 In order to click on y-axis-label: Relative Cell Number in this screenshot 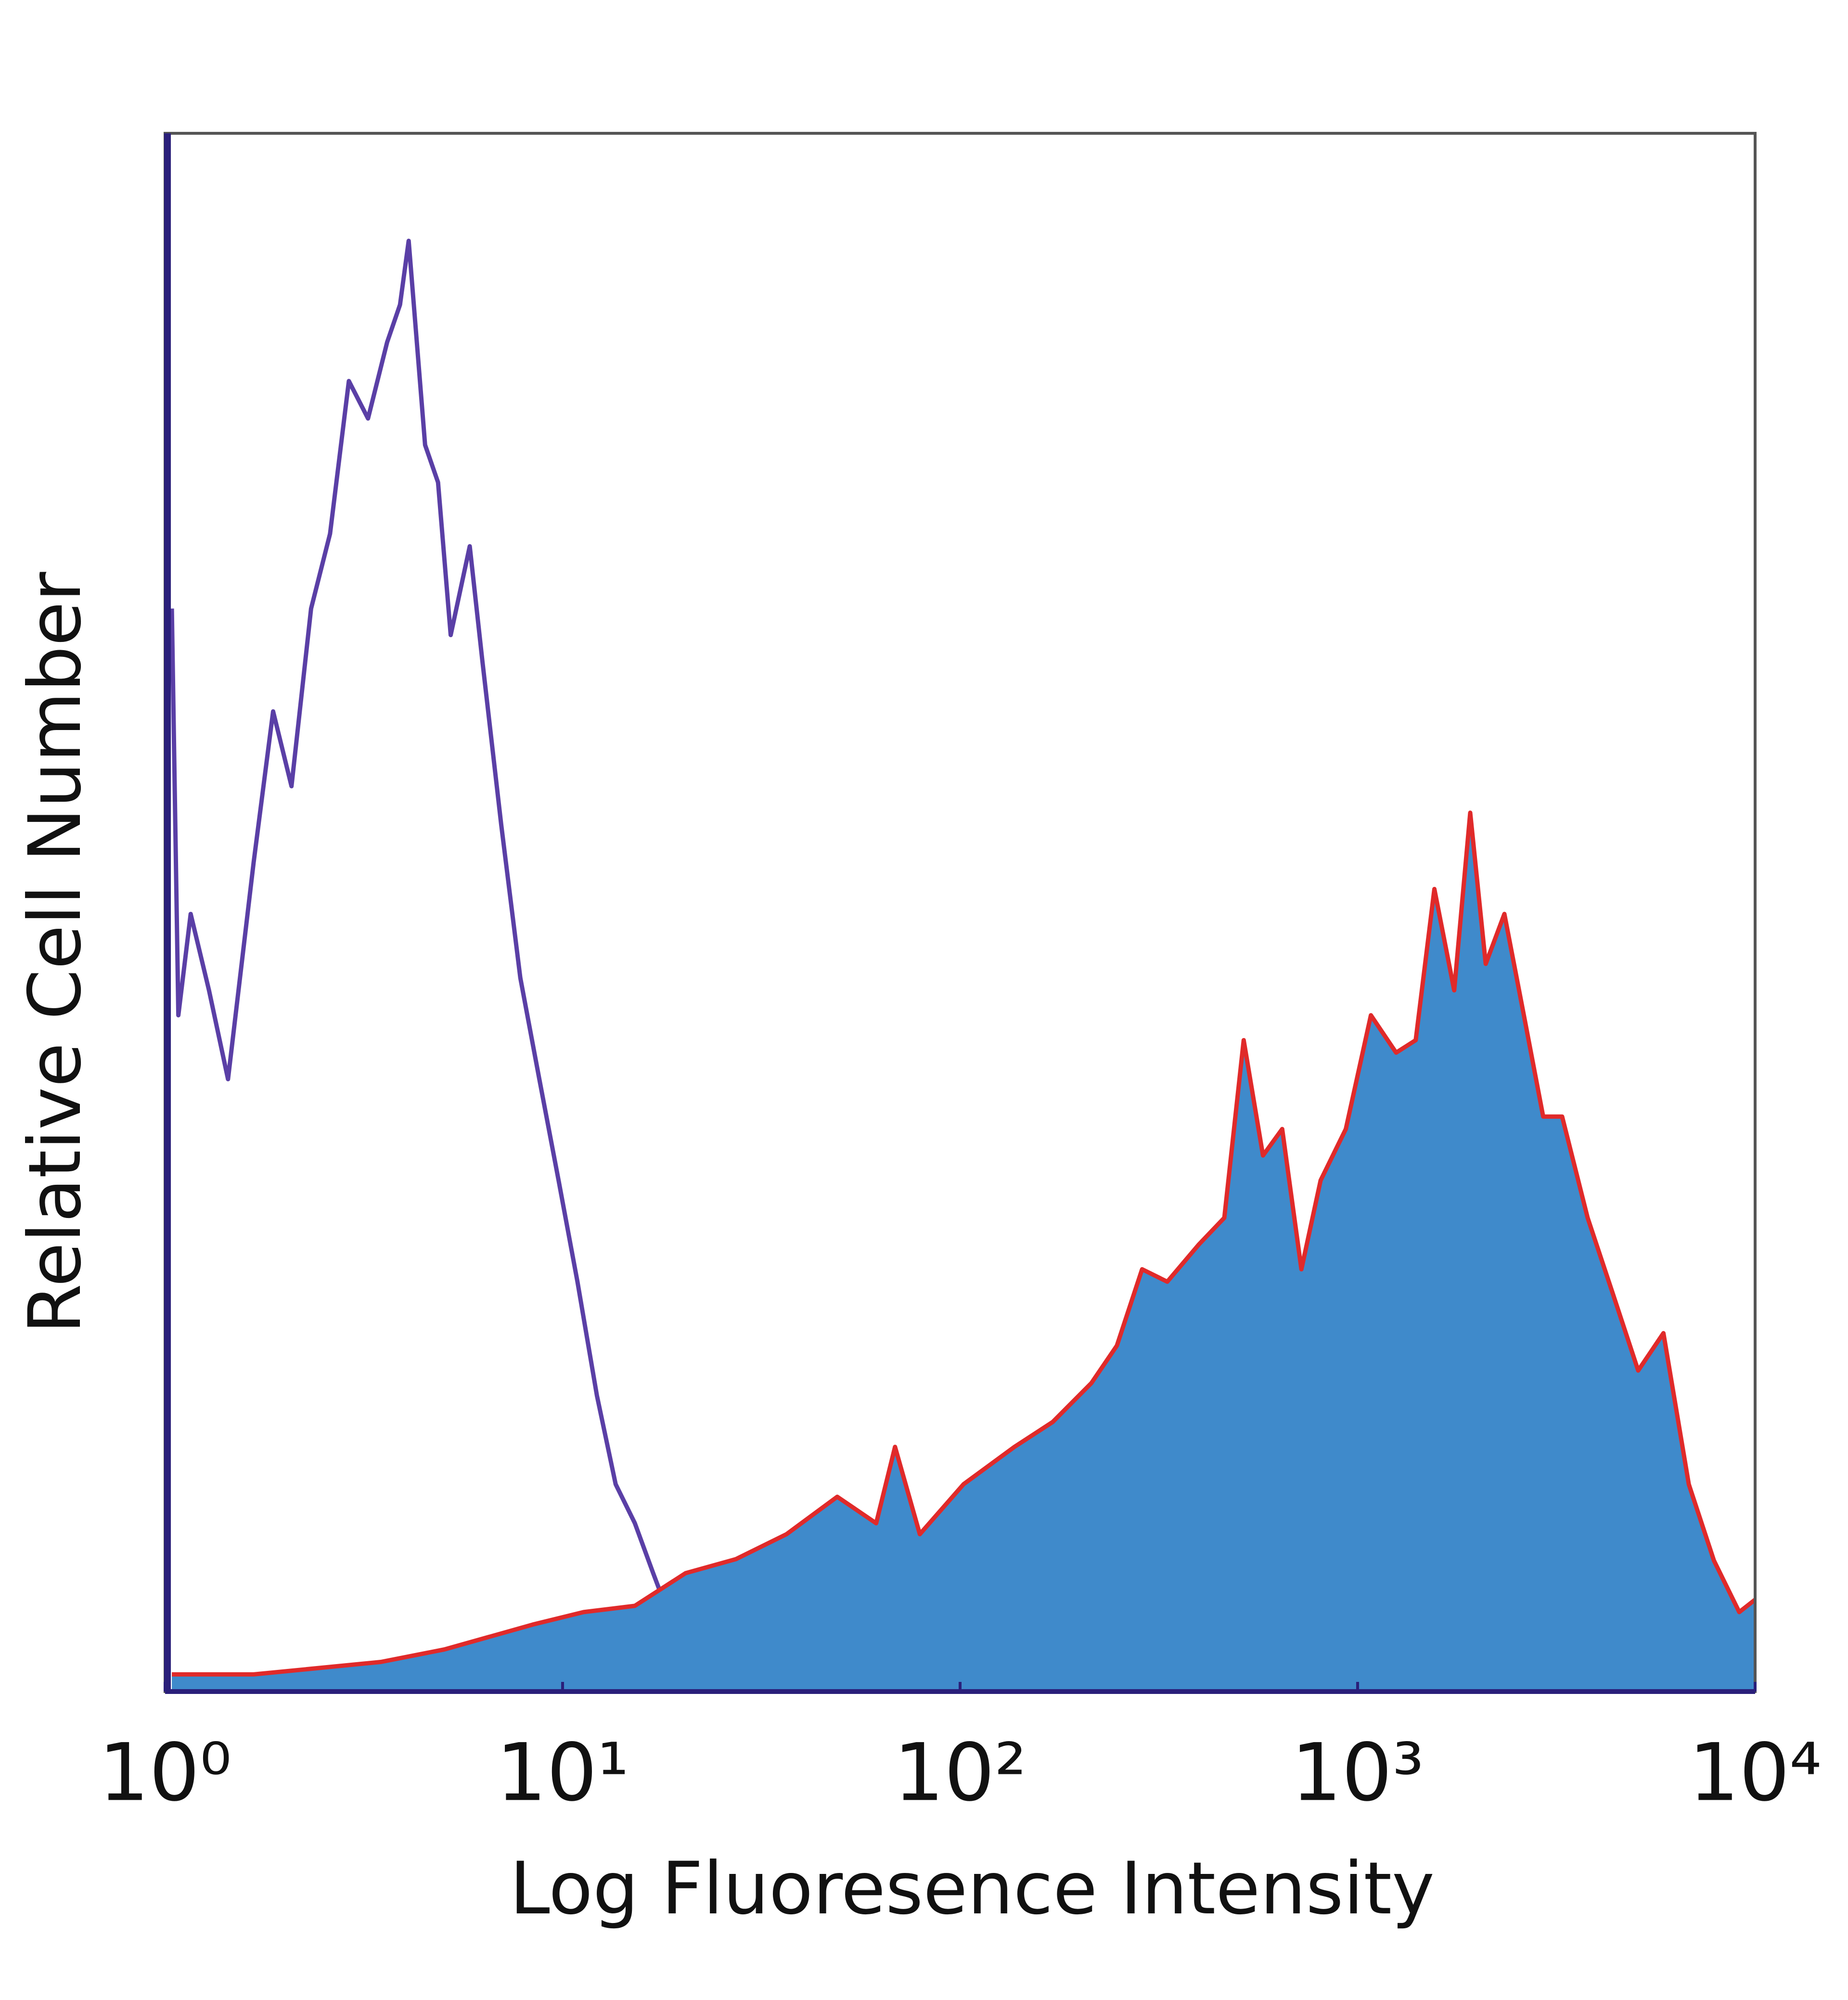, I will do `click(55, 953)`.